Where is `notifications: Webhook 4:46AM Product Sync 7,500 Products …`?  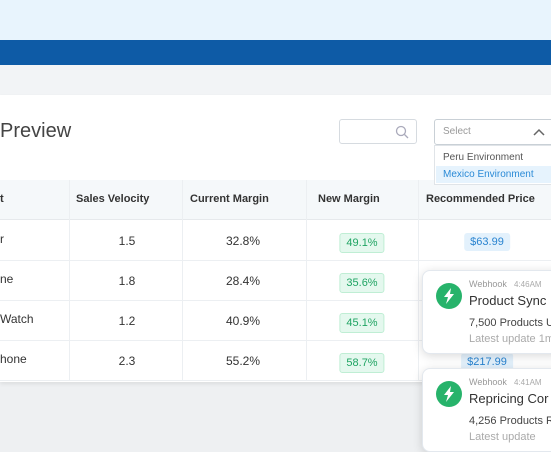
notifications: Webhook 4:46AM Product Sync 7,500 Products … is located at coordinates (486, 361).